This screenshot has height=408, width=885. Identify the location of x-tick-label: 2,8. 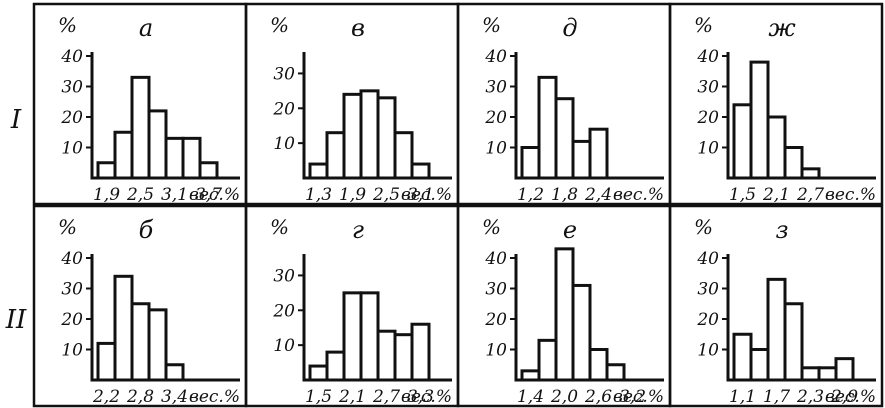
(140, 397).